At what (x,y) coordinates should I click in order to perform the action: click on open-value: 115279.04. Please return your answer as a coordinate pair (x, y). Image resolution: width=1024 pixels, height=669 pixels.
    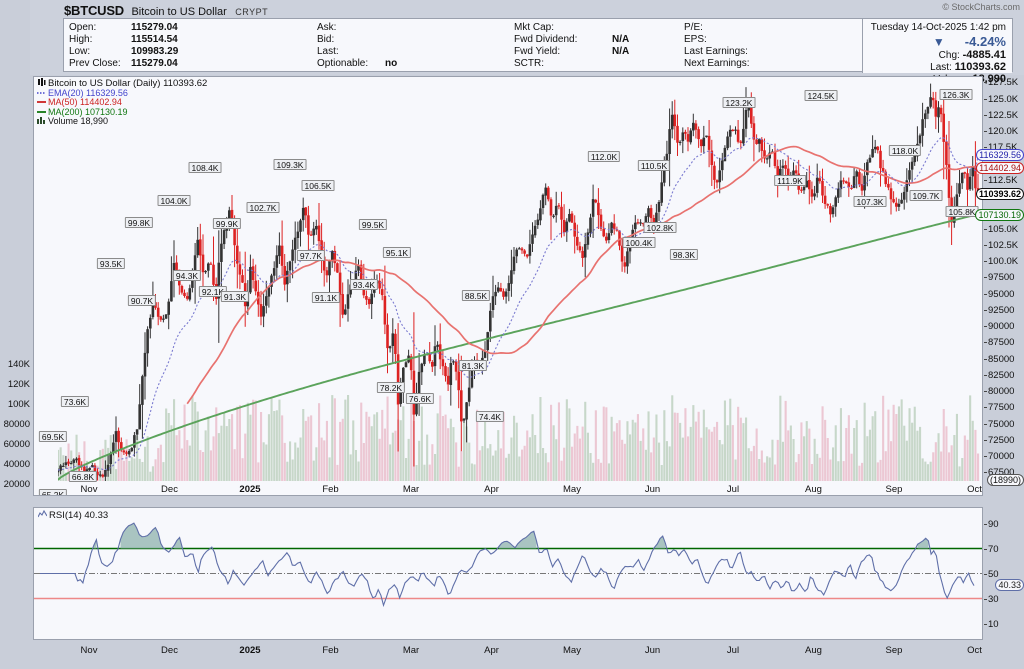
    Looking at the image, I should click on (154, 27).